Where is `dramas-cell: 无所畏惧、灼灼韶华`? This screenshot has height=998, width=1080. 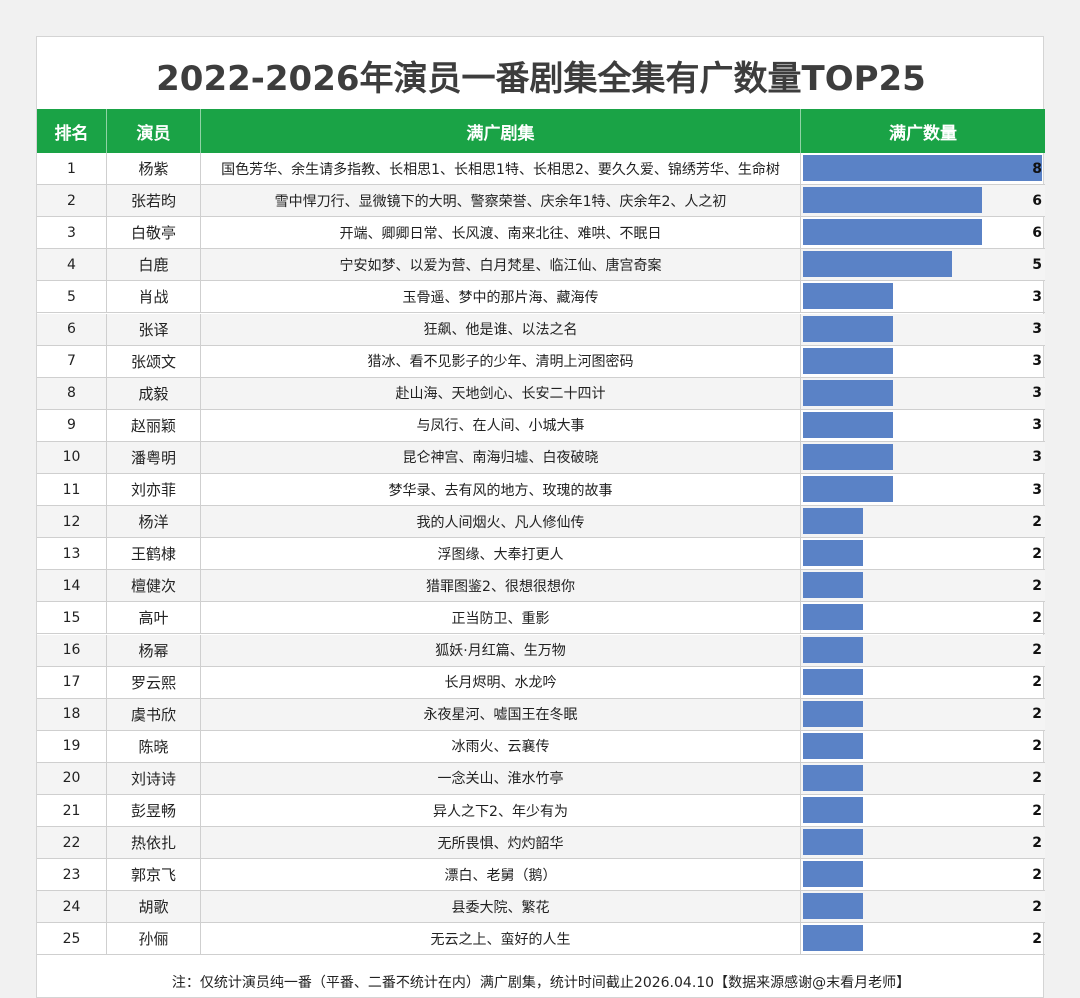 dramas-cell: 无所畏惧、灼灼韶华 is located at coordinates (501, 843).